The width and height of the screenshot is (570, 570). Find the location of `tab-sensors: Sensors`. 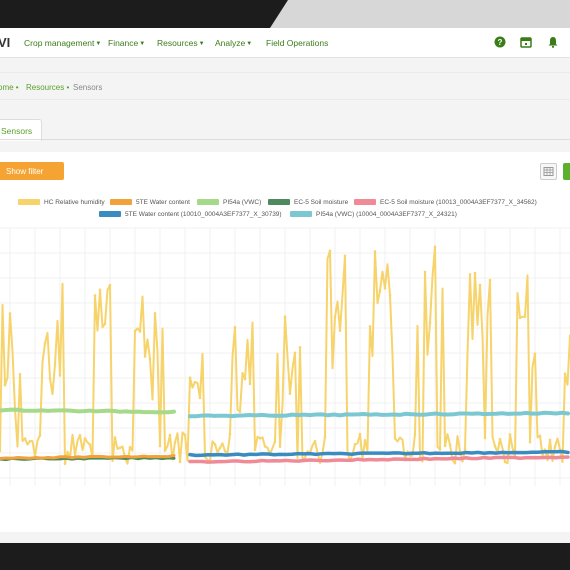

tab-sensors: Sensors is located at coordinates (21, 130).